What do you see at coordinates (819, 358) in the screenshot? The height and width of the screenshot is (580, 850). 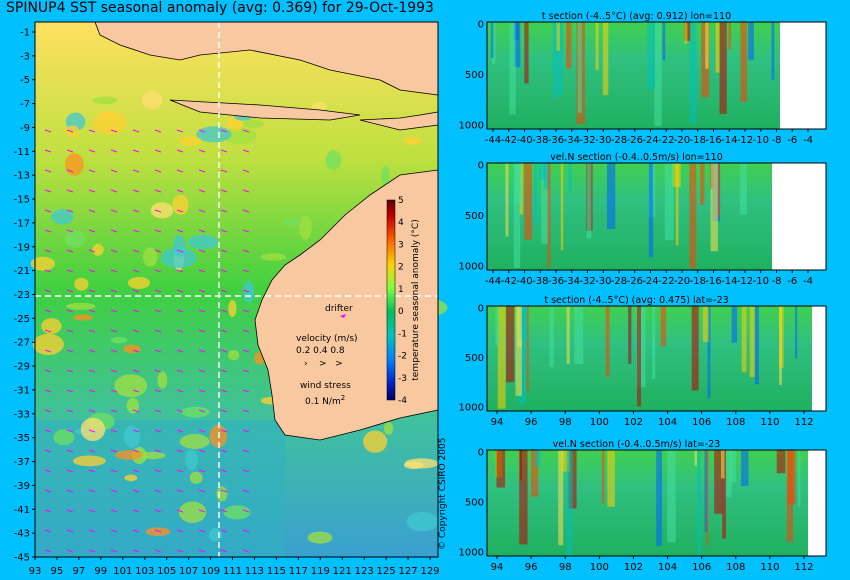 I see `no-data-region` at bounding box center [819, 358].